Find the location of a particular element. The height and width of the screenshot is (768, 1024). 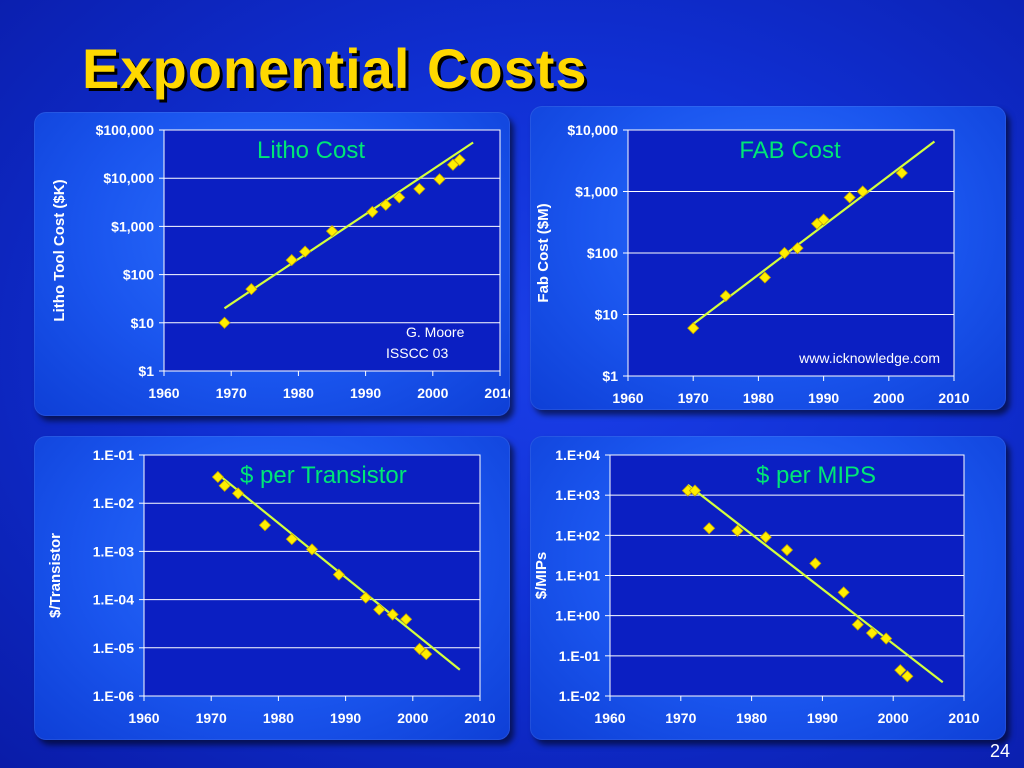

chart-title: Litho Cost is located at coordinates (311, 150).